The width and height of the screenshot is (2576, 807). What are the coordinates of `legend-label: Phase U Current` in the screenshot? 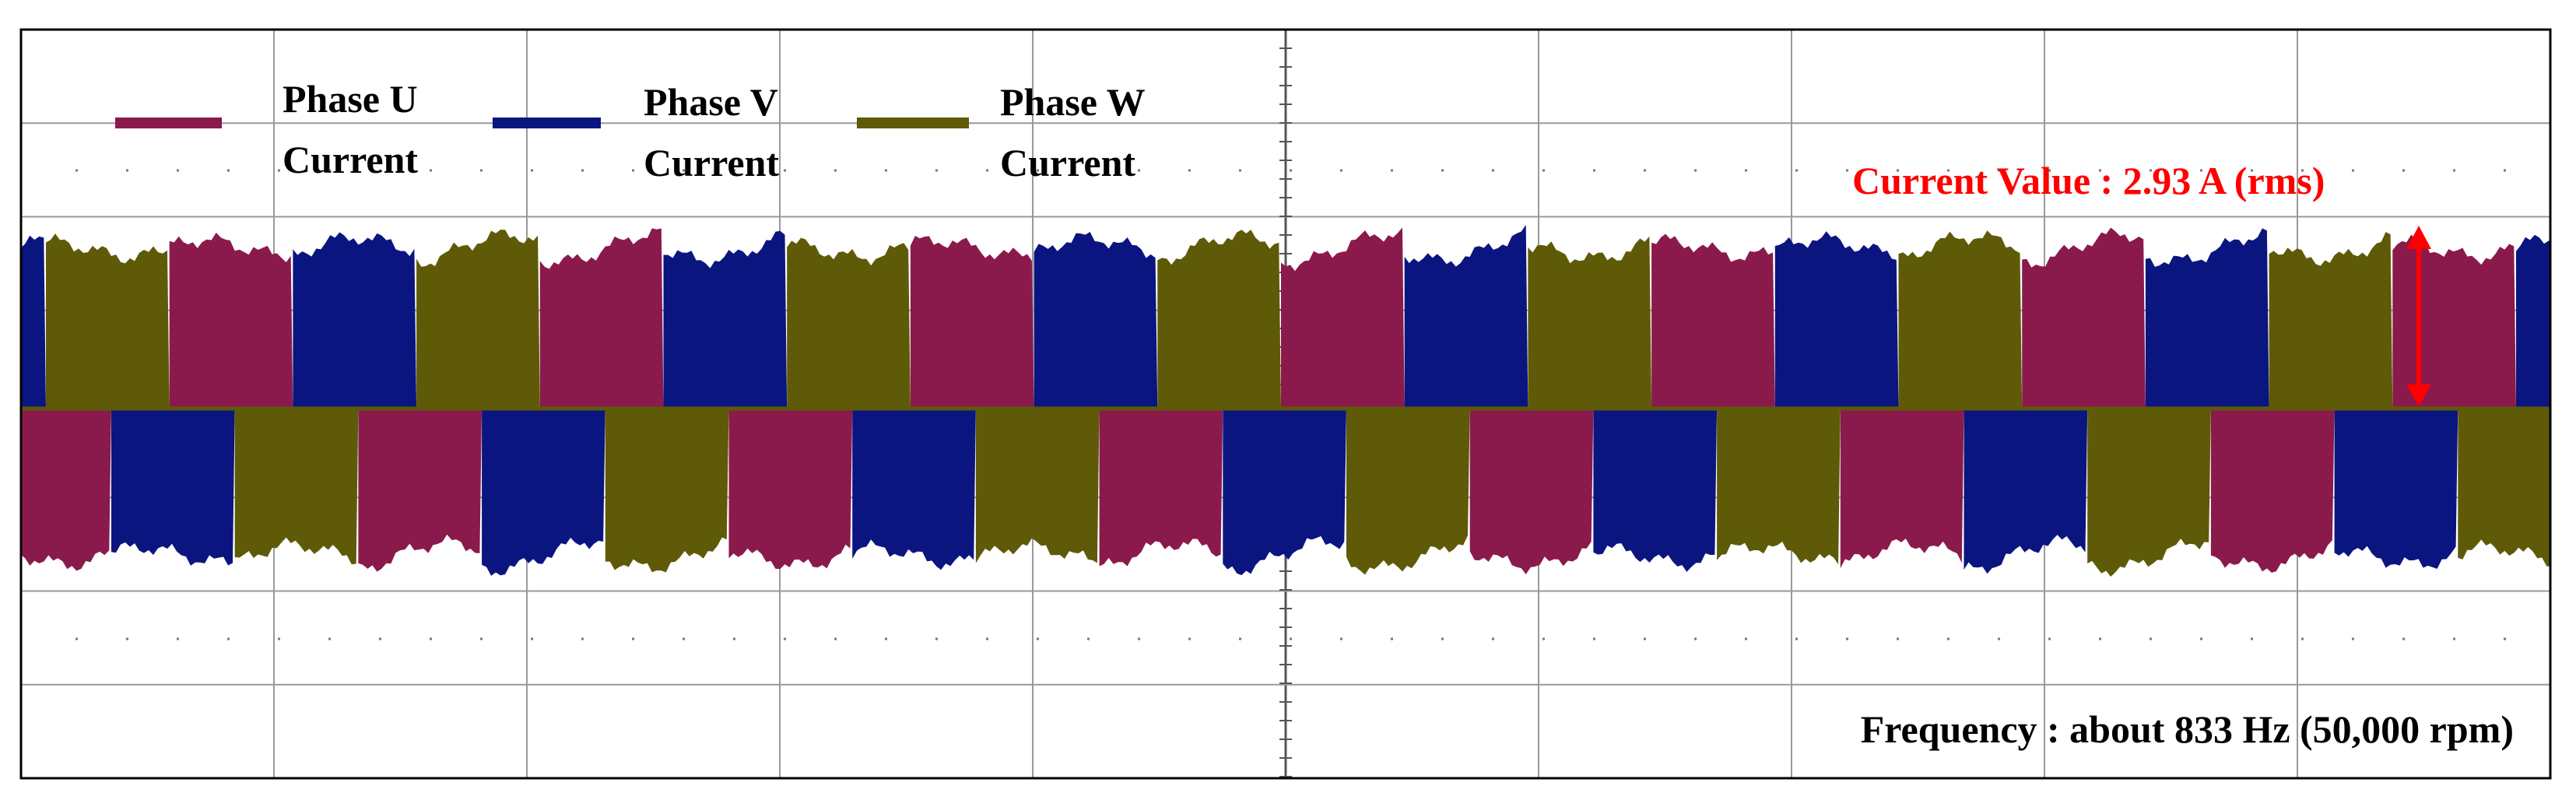 It's located at (351, 129).